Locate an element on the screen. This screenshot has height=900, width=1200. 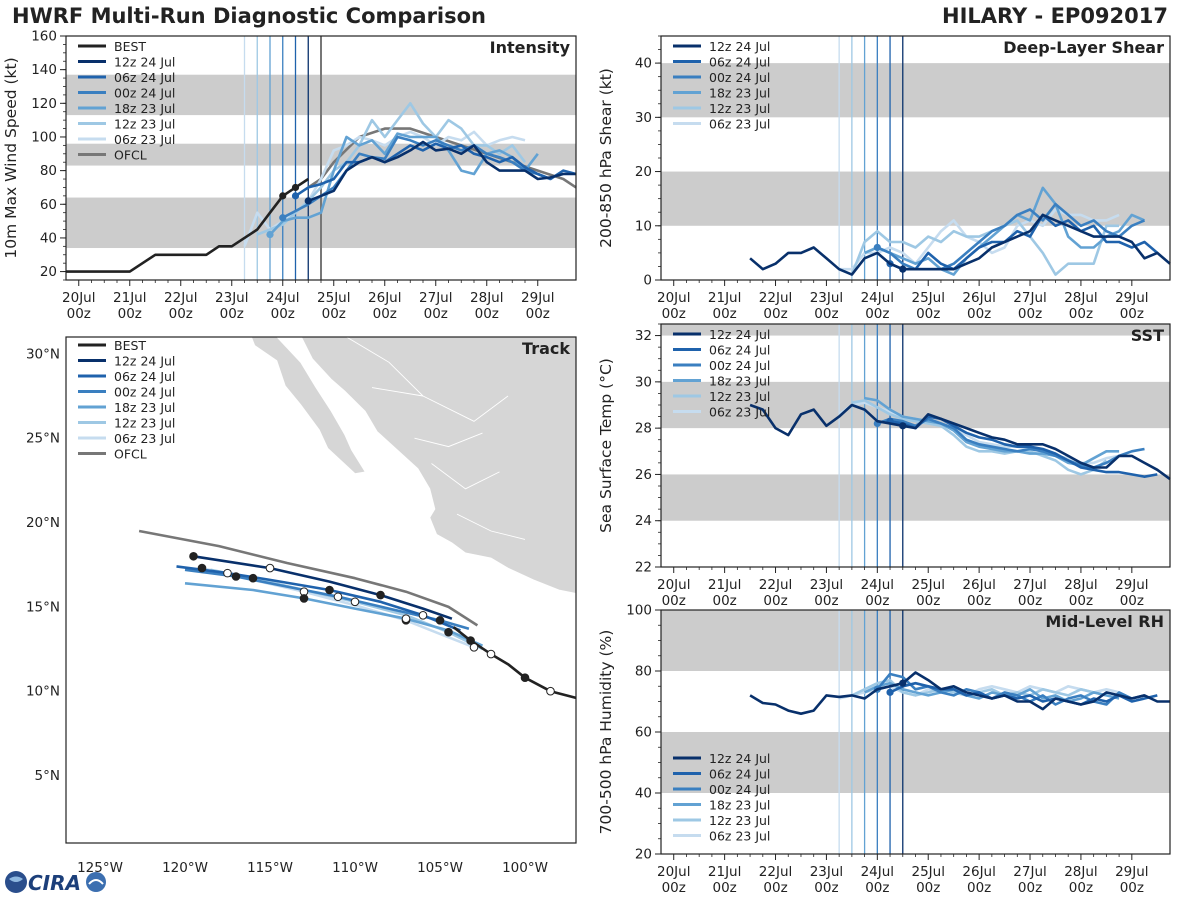
track-line-12z-24-Jul is located at coordinates (323, 587).